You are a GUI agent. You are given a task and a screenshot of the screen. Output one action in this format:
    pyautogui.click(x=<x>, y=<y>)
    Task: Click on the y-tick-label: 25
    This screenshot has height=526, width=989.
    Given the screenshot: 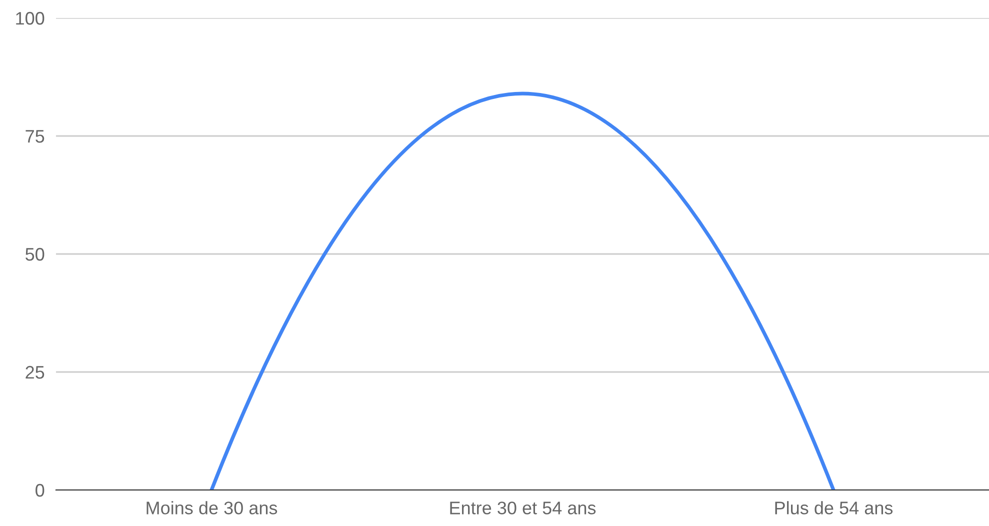 What is the action you would take?
    pyautogui.click(x=35, y=372)
    